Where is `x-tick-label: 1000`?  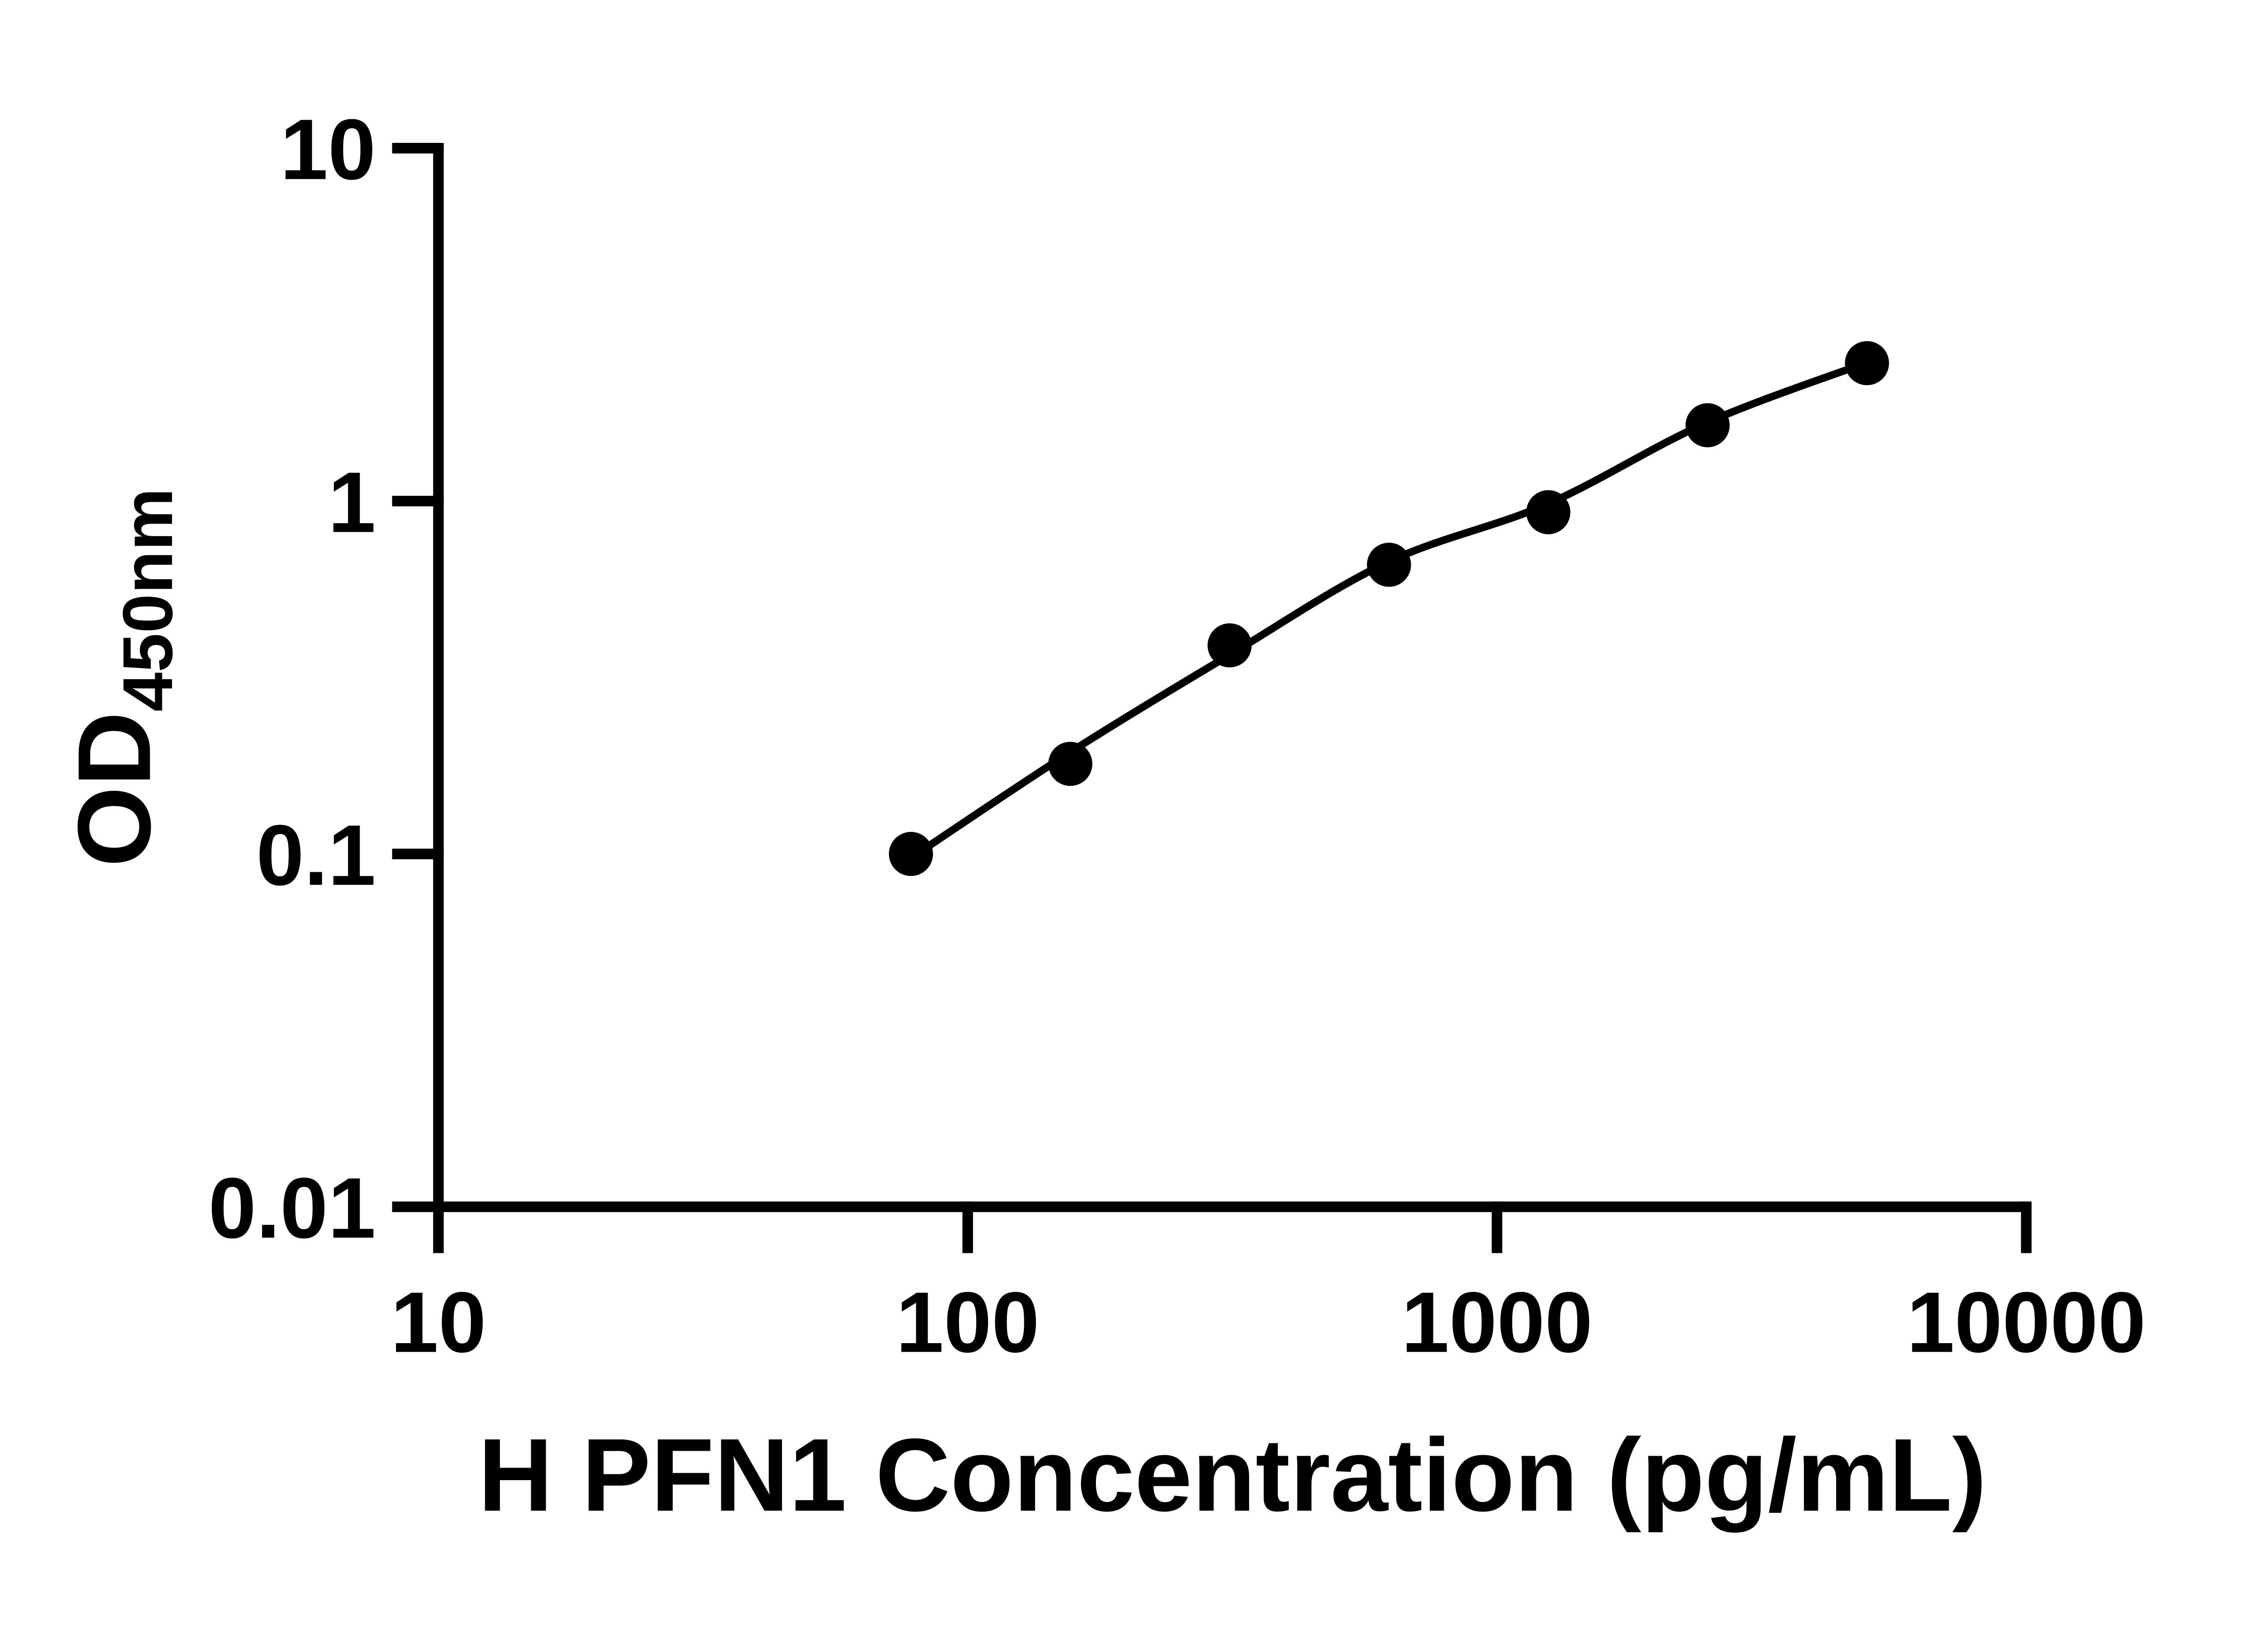 x-tick-label: 1000 is located at coordinates (1497, 1322).